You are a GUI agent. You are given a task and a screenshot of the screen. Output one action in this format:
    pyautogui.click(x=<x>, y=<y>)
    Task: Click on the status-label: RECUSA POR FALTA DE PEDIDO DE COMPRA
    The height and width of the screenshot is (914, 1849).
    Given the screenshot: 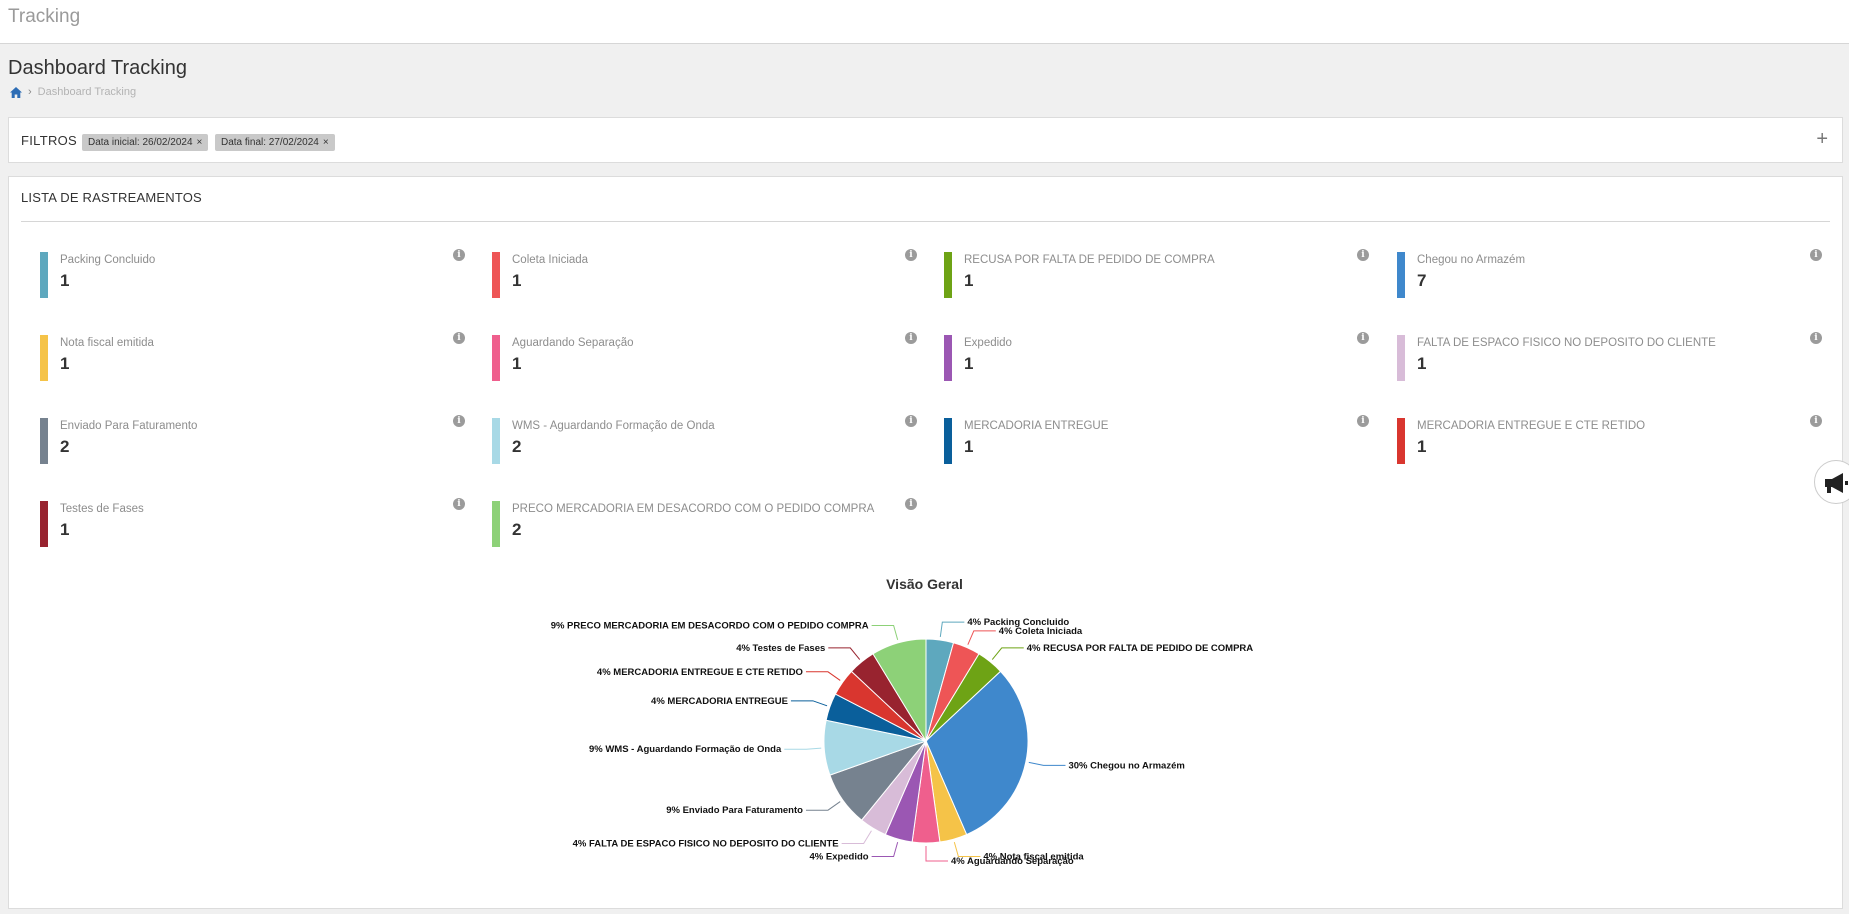 What is the action you would take?
    pyautogui.click(x=1089, y=260)
    